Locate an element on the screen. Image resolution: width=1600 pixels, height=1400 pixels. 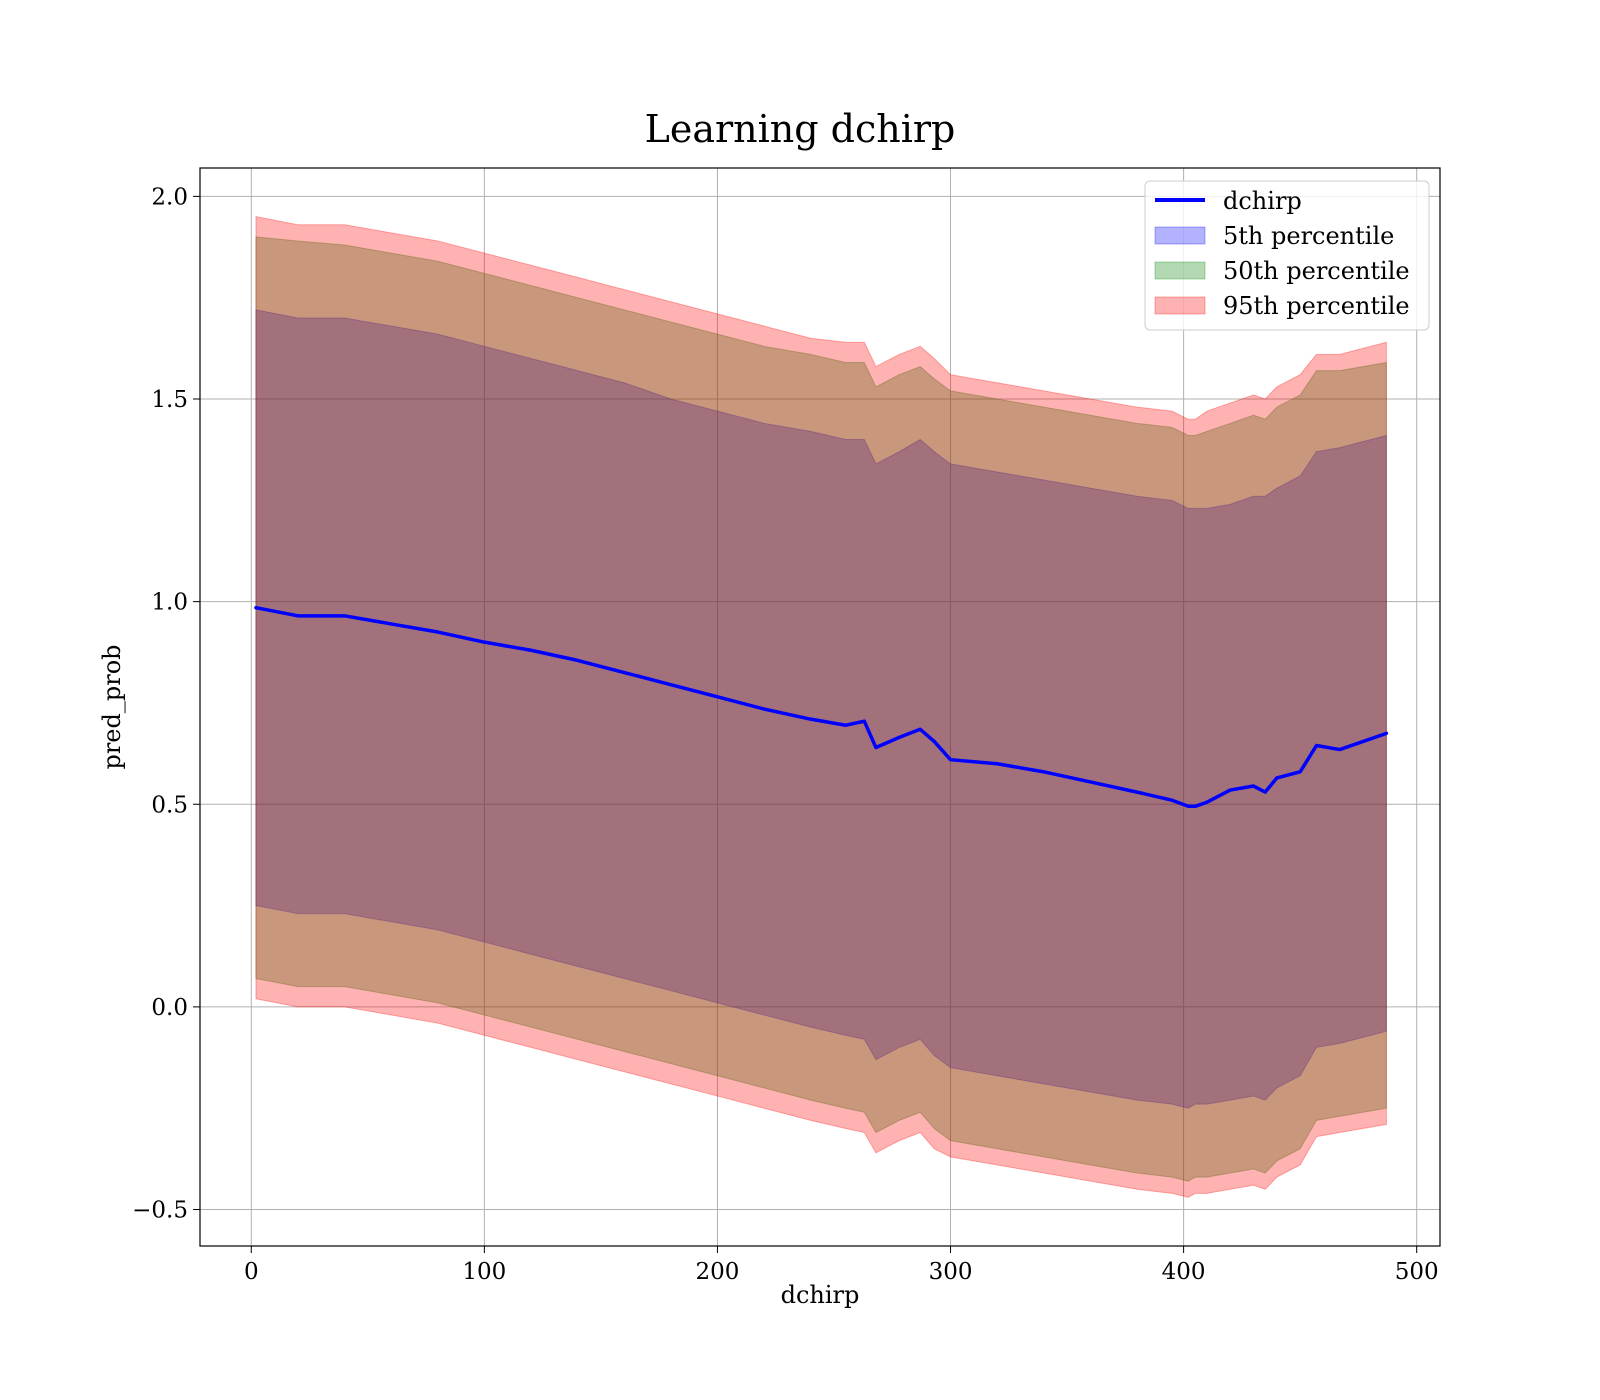
x-tick-label: 400 is located at coordinates (1184, 1272).